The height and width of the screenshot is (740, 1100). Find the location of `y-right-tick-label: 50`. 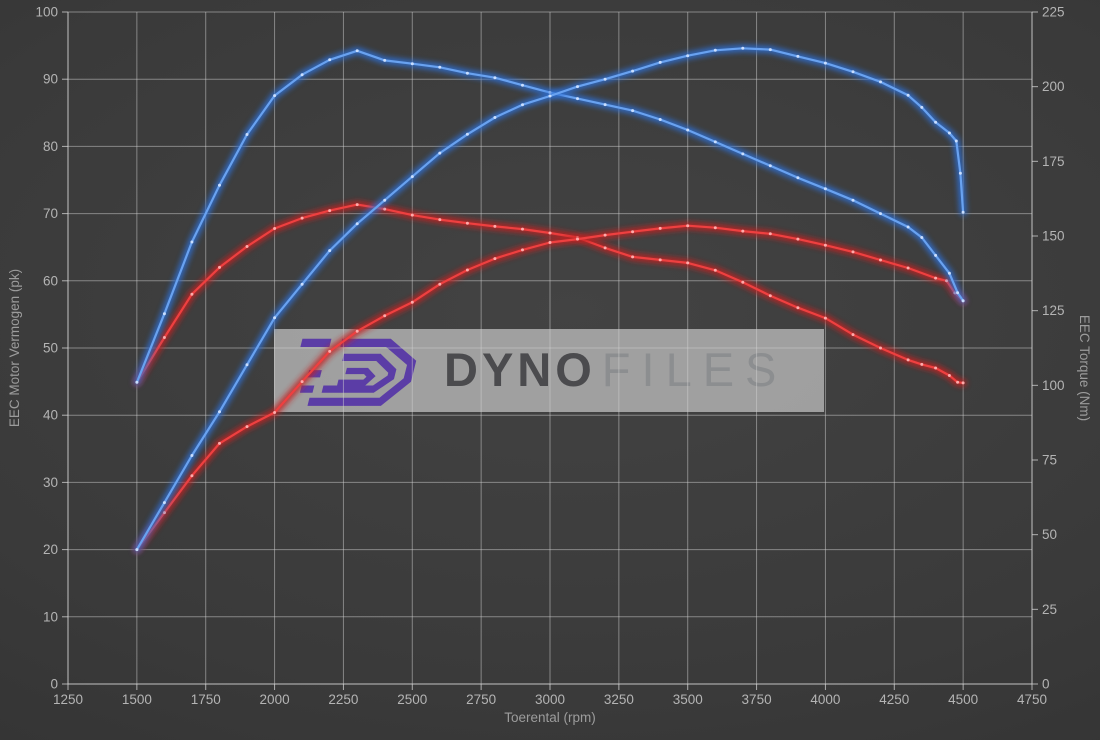

y-right-tick-label: 50 is located at coordinates (1049, 534).